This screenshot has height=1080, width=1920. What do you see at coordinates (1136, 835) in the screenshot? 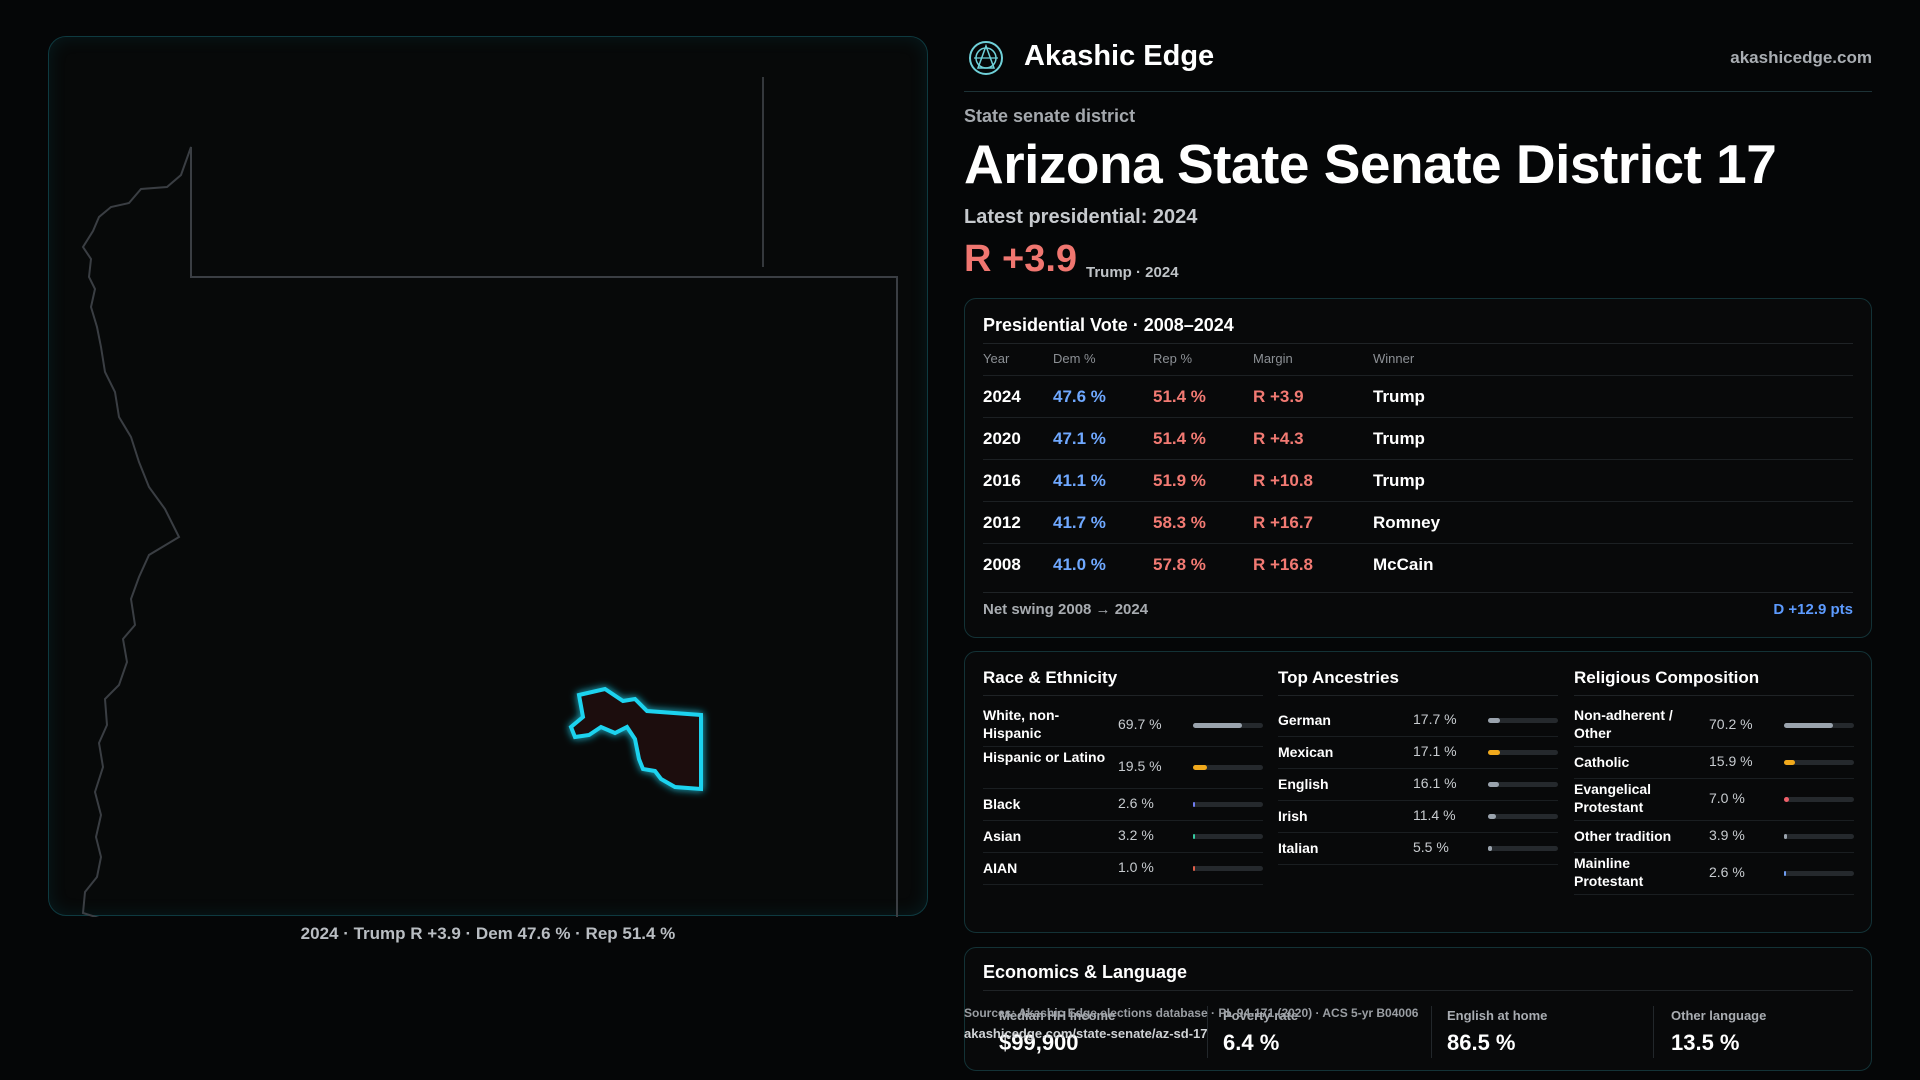
I see `demographic-value: 3.2 %` at bounding box center [1136, 835].